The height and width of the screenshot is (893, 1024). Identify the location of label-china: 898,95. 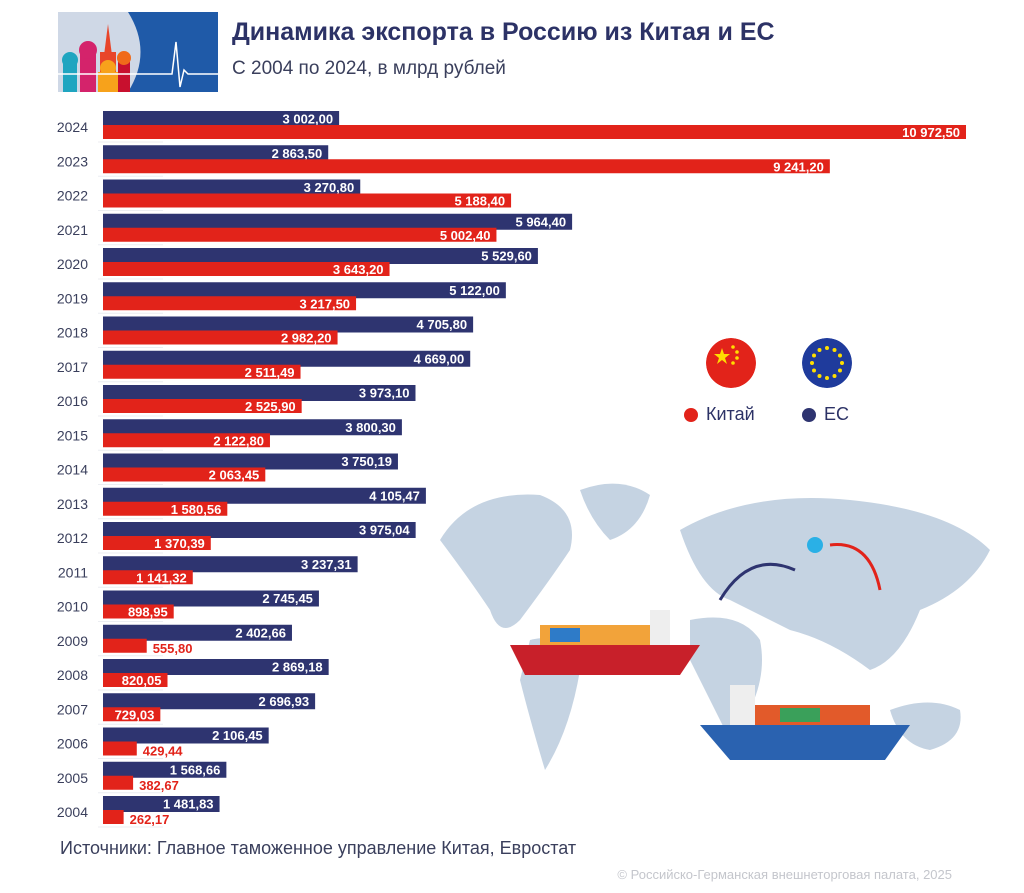
(148, 612).